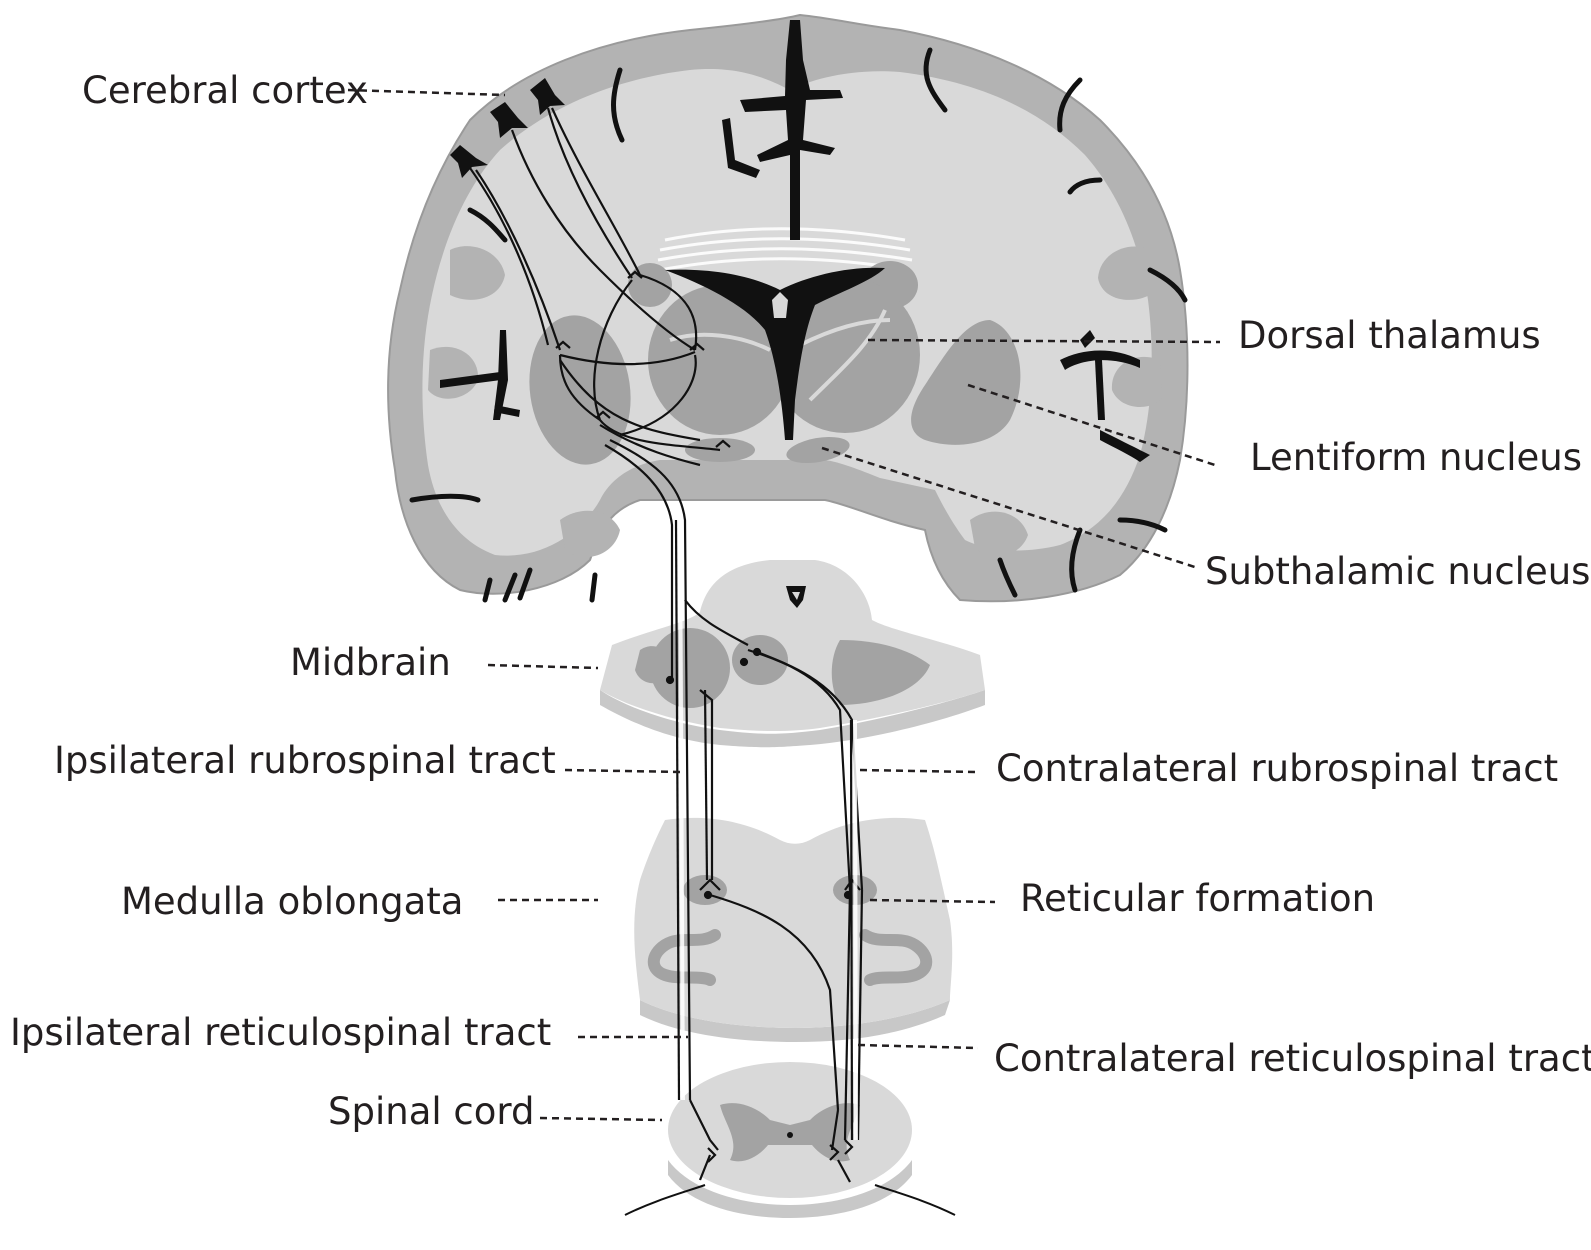  Describe the element at coordinates (624, 771) in the screenshot. I see `leader-ipsilateral-rubrospinal` at that location.